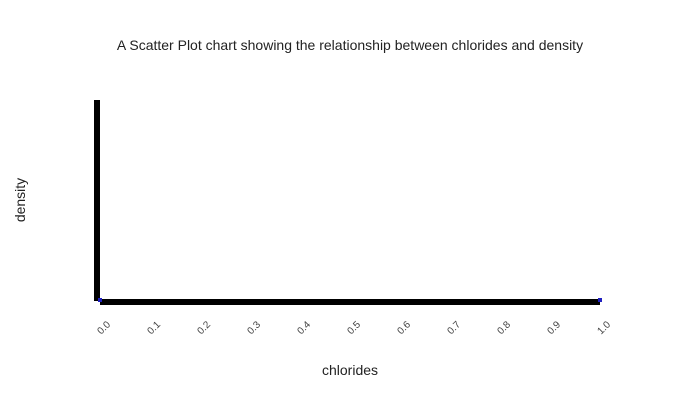  I want to click on x-tick-label: 0.3, so click(254, 328).